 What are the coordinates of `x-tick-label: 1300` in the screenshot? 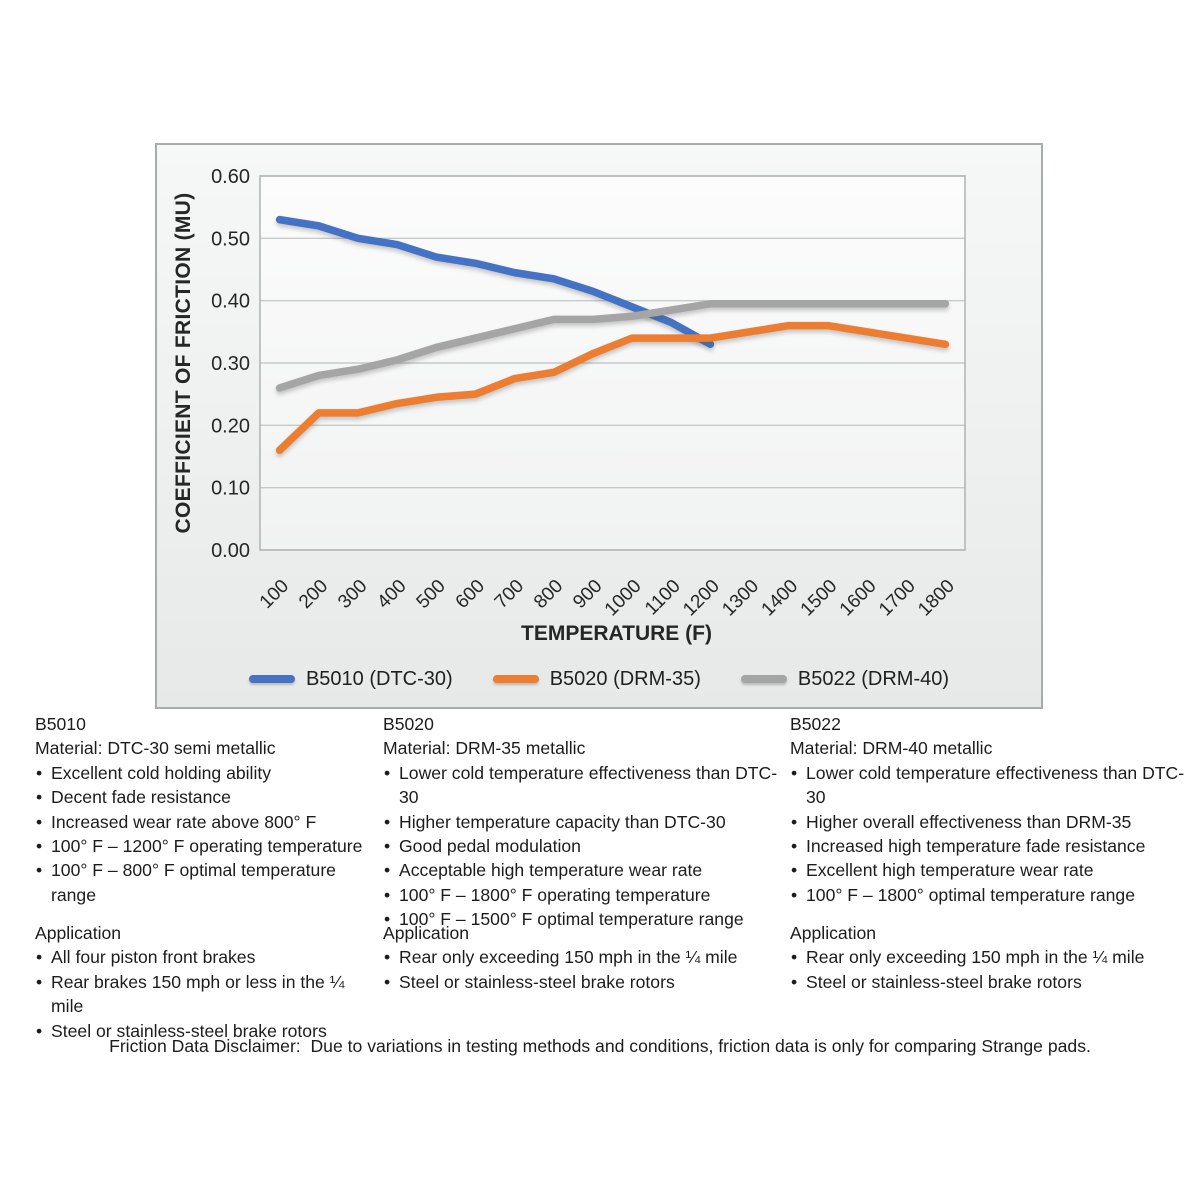 It's located at (740, 598).